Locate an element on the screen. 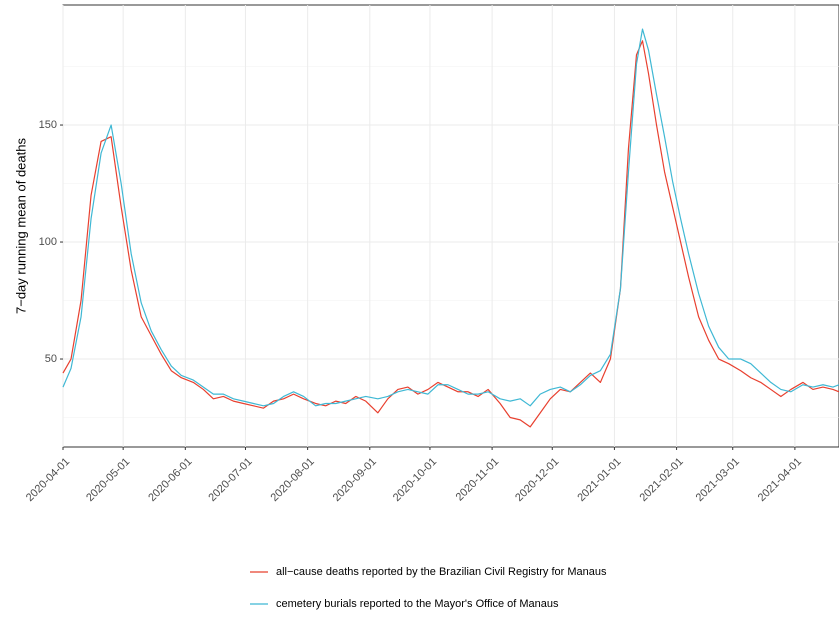 The width and height of the screenshot is (839, 621). x-tick-label: 2021-01-01 is located at coordinates (599, 480).